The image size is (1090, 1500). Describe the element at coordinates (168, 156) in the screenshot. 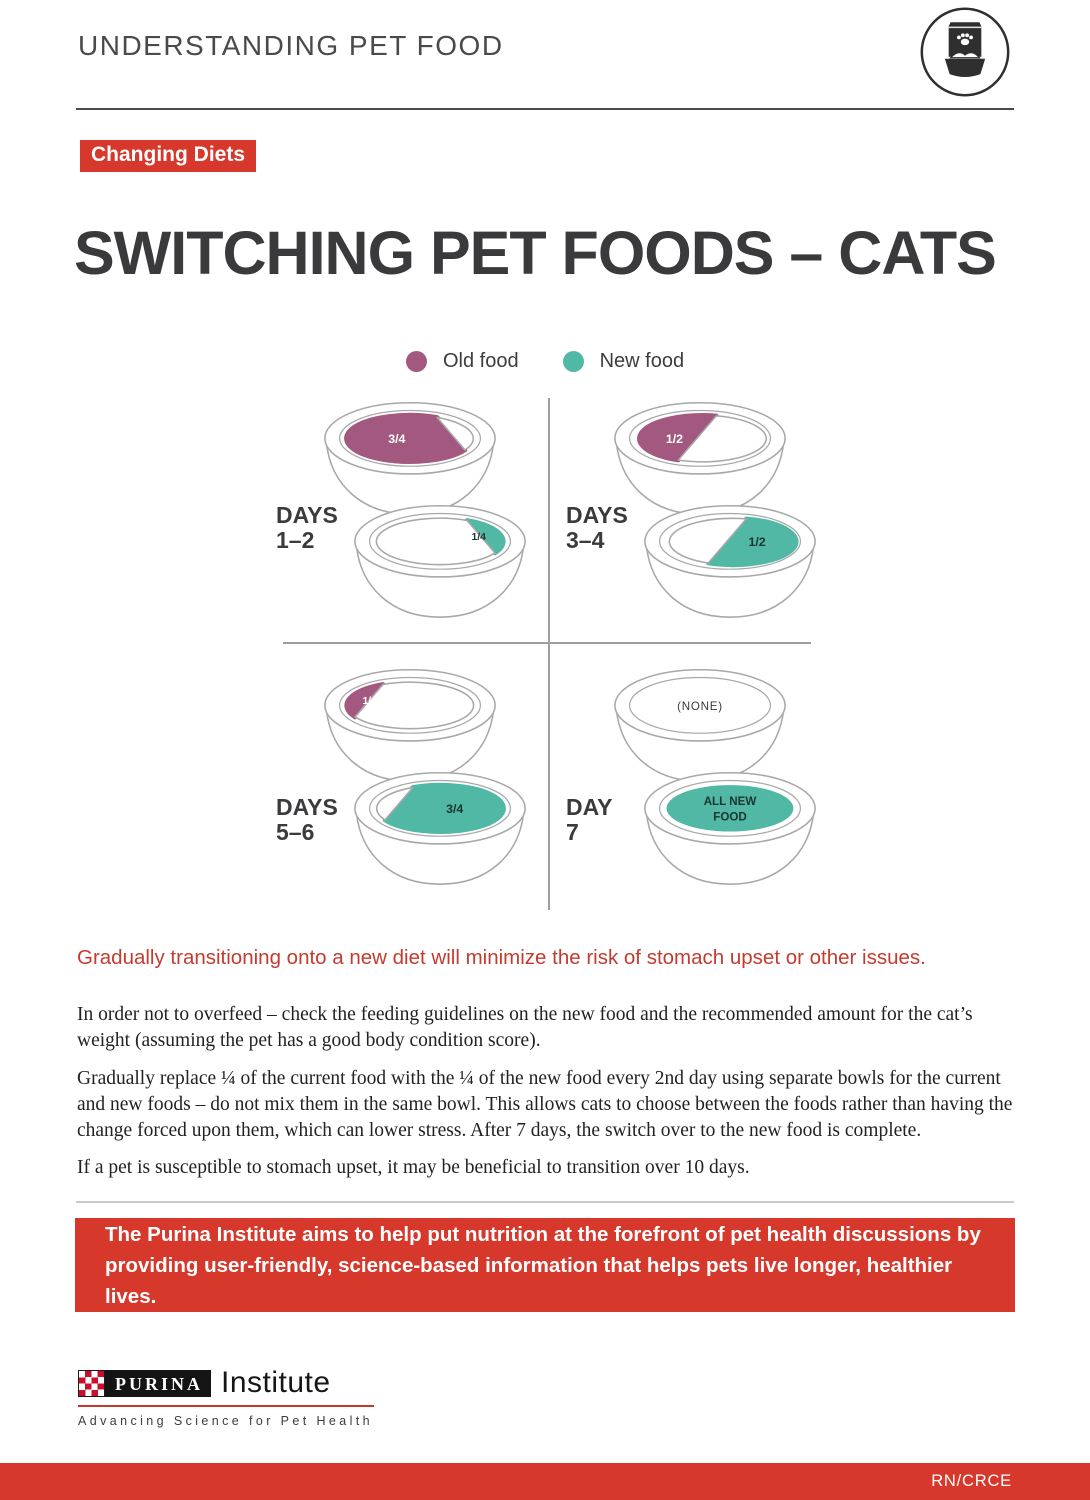

I see `section-badge: Changing Diets` at that location.